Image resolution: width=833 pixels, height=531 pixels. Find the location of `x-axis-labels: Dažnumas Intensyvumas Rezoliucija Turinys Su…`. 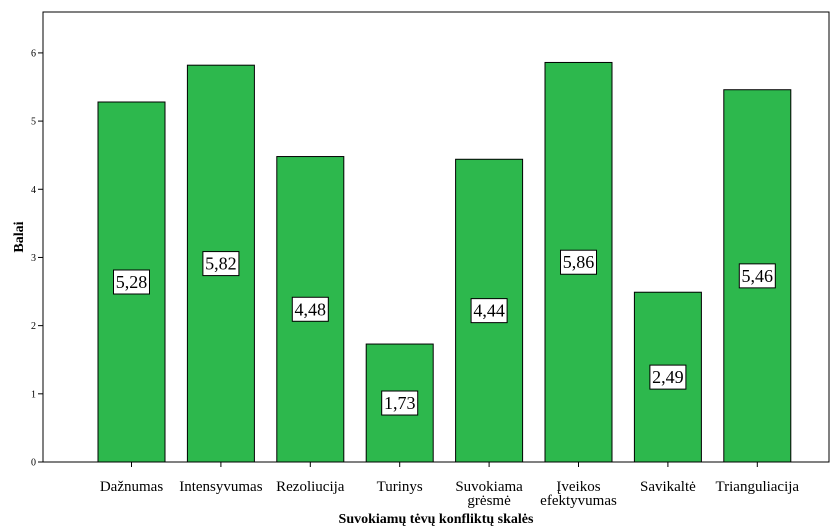

x-axis-labels: Dažnumas Intensyvumas Rezoliucija Turinys Su… is located at coordinates (449, 485).